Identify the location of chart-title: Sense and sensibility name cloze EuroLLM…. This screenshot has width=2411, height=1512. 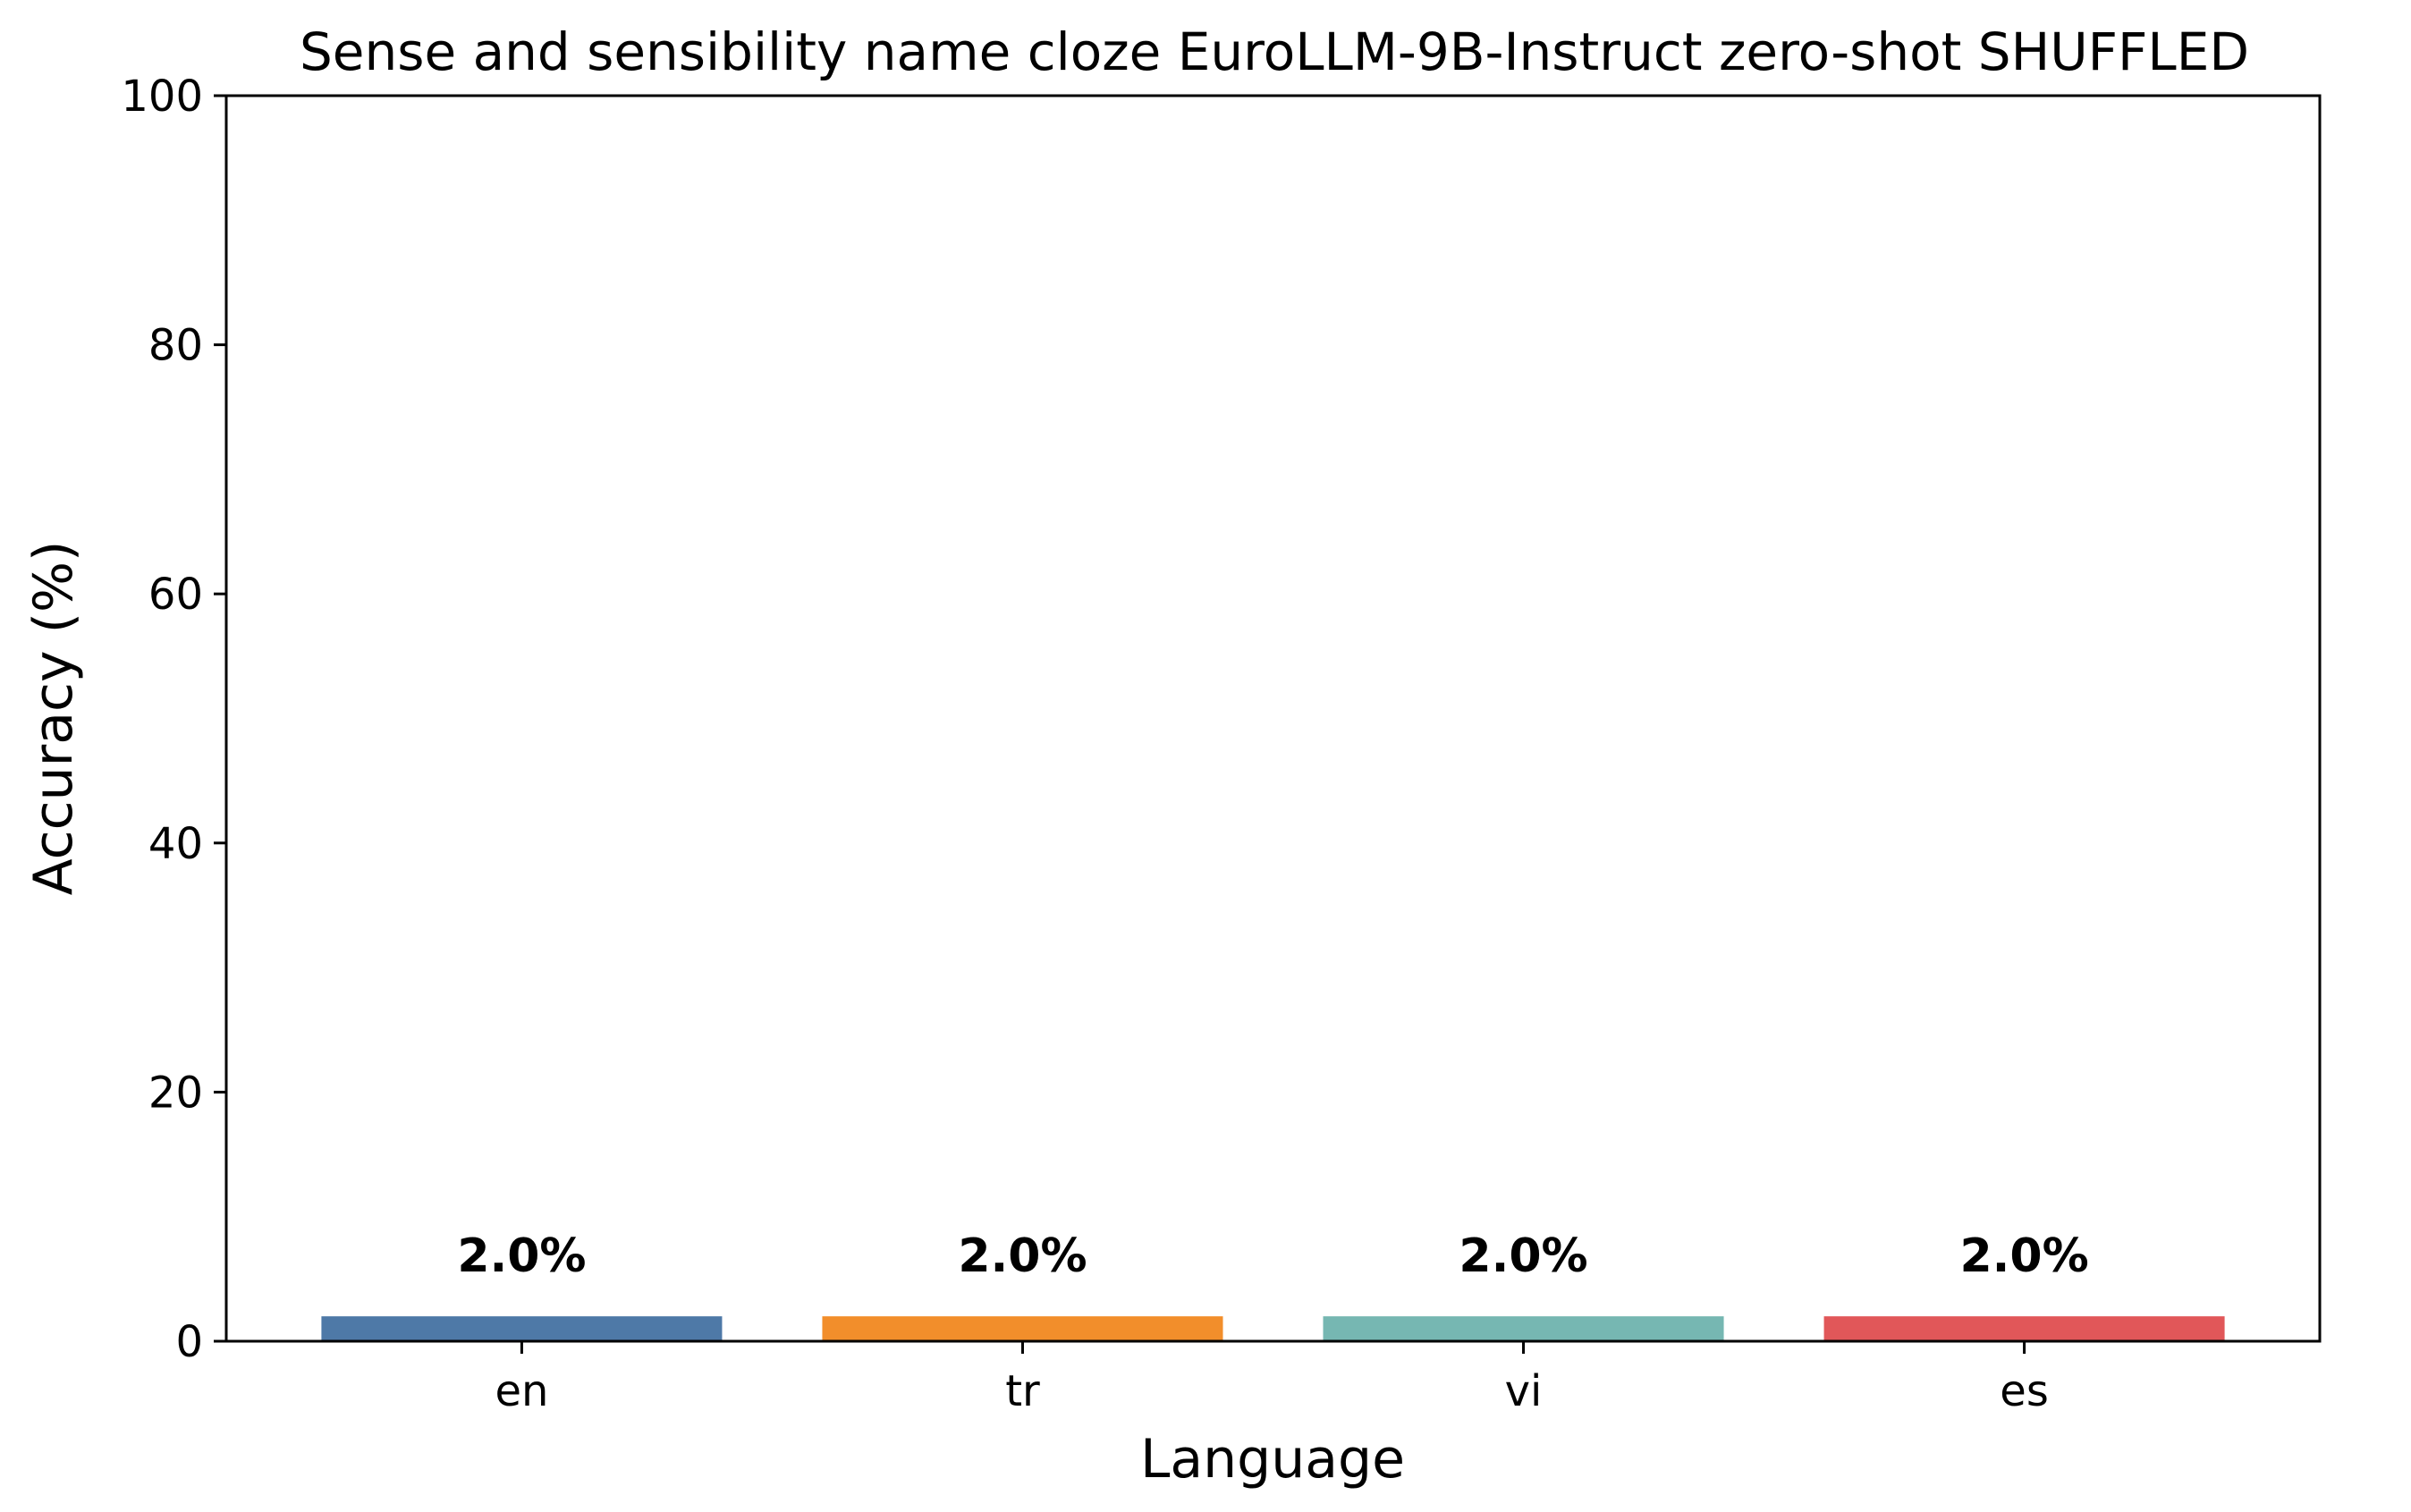
(1274, 52).